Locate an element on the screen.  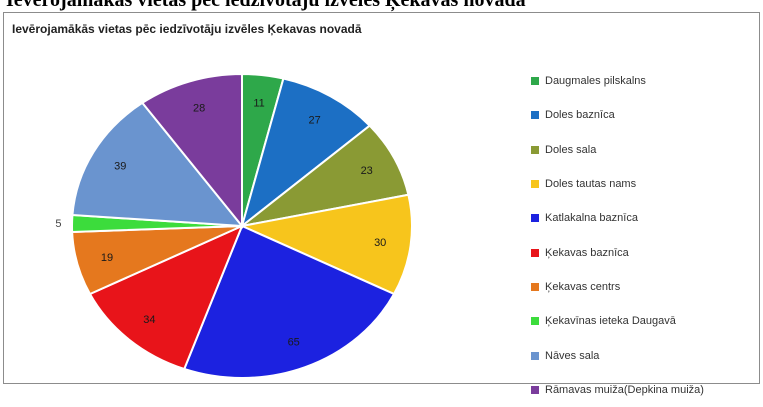
data-label-1: 27 is located at coordinates (314, 121).